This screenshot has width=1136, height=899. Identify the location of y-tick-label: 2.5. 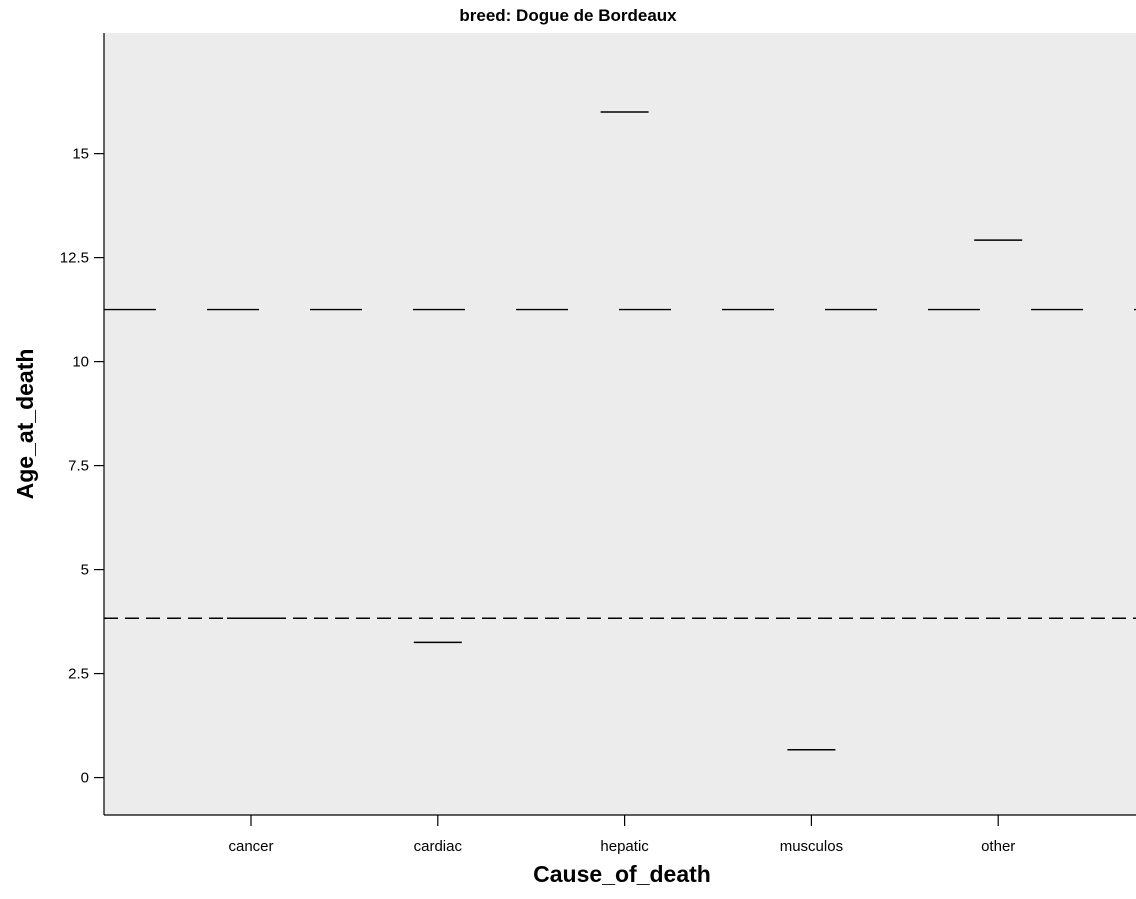
(78, 674).